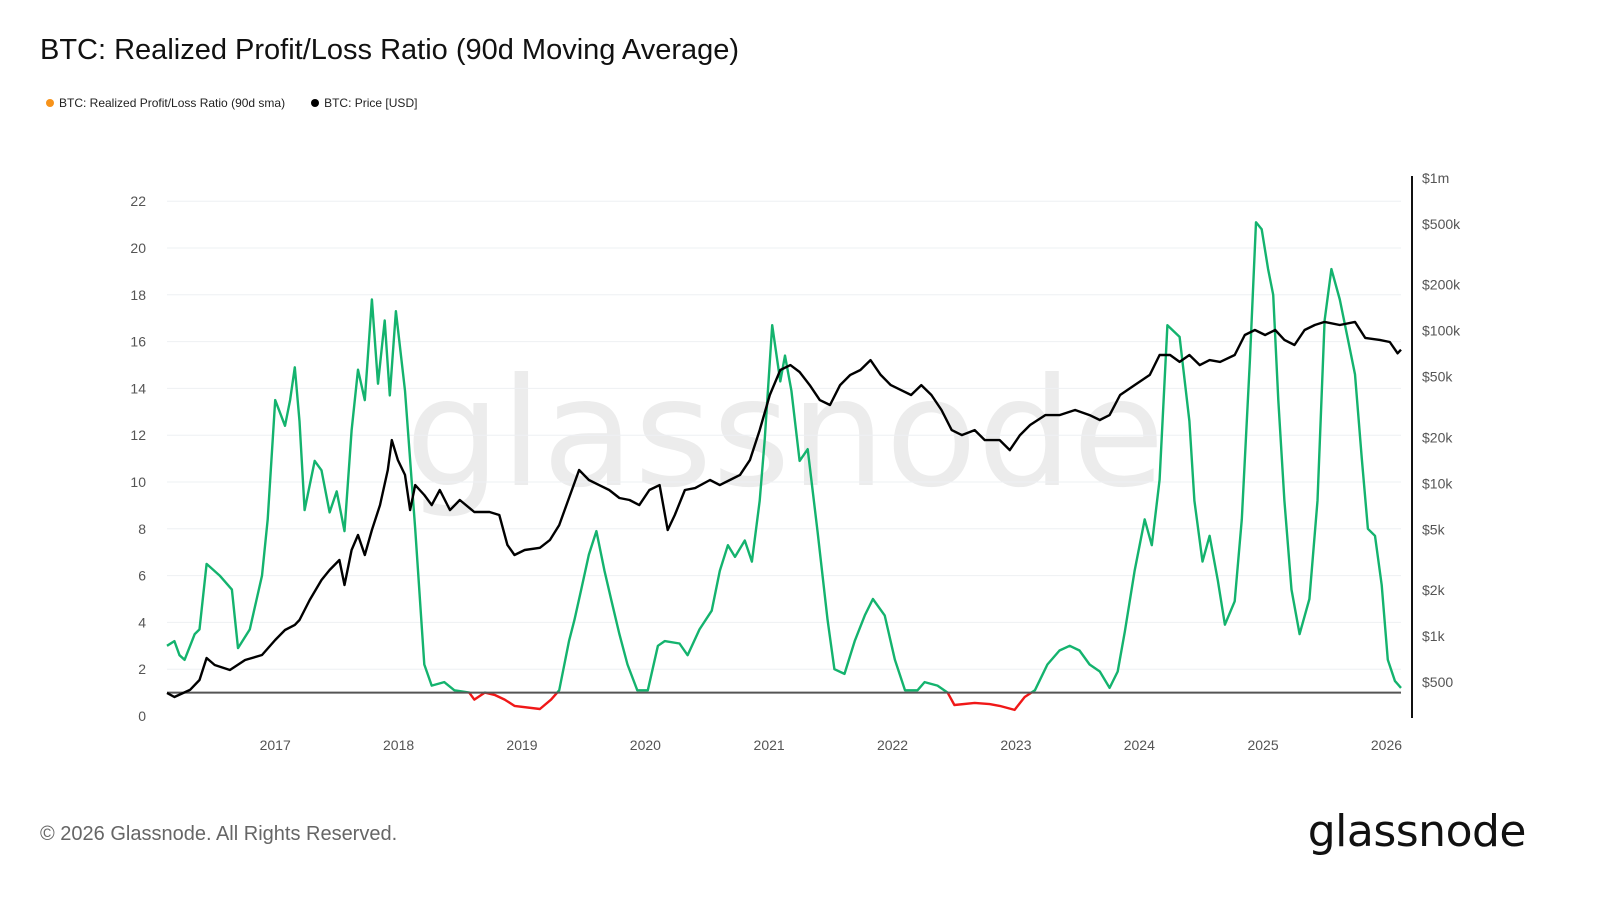 This screenshot has height=900, width=1600. Describe the element at coordinates (315, 103) in the screenshot. I see `legend-dot-price` at that location.